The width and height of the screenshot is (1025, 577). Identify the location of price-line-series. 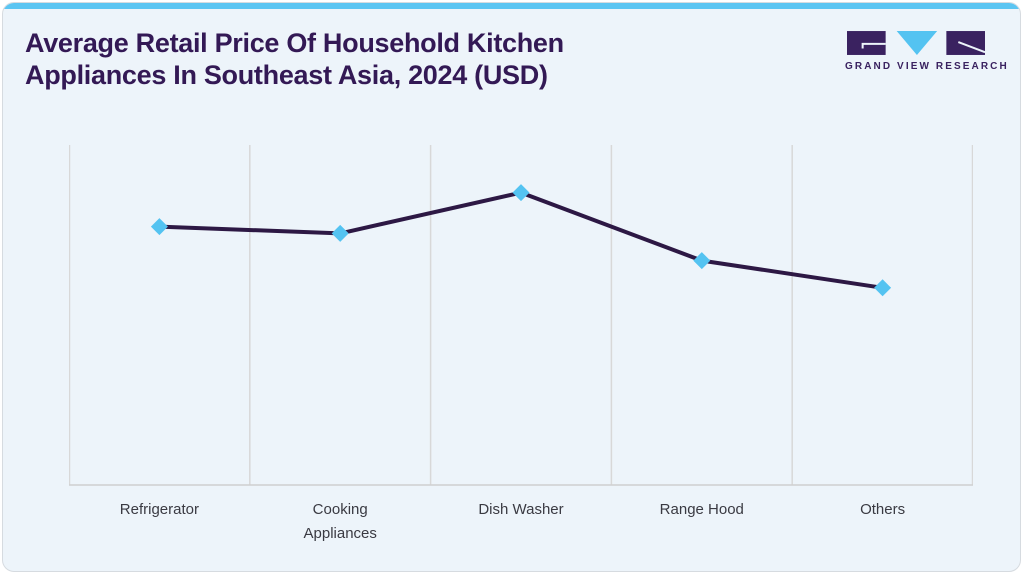
(521, 240).